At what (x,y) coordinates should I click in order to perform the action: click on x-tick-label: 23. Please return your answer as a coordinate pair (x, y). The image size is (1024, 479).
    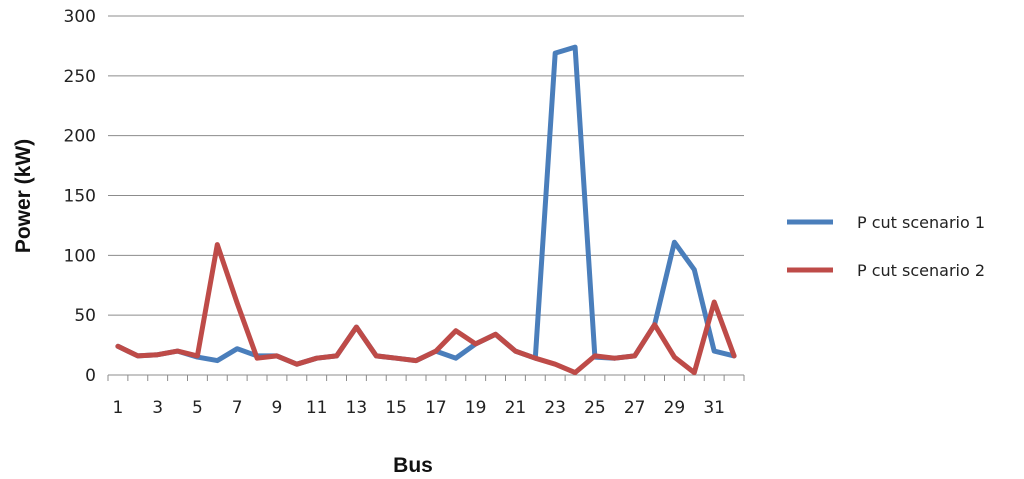
    Looking at the image, I should click on (555, 408).